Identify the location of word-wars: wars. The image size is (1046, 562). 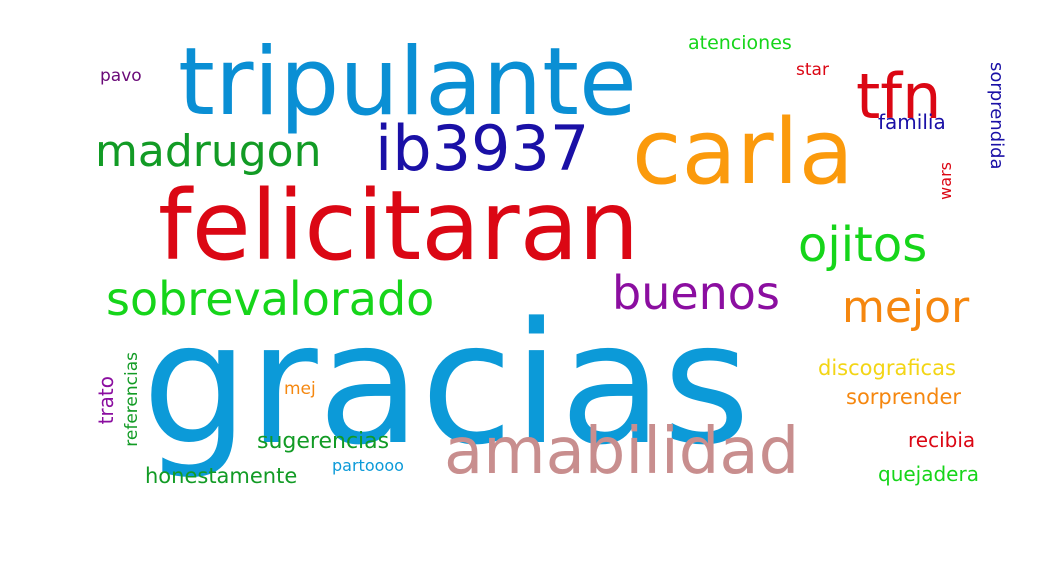
(945, 181).